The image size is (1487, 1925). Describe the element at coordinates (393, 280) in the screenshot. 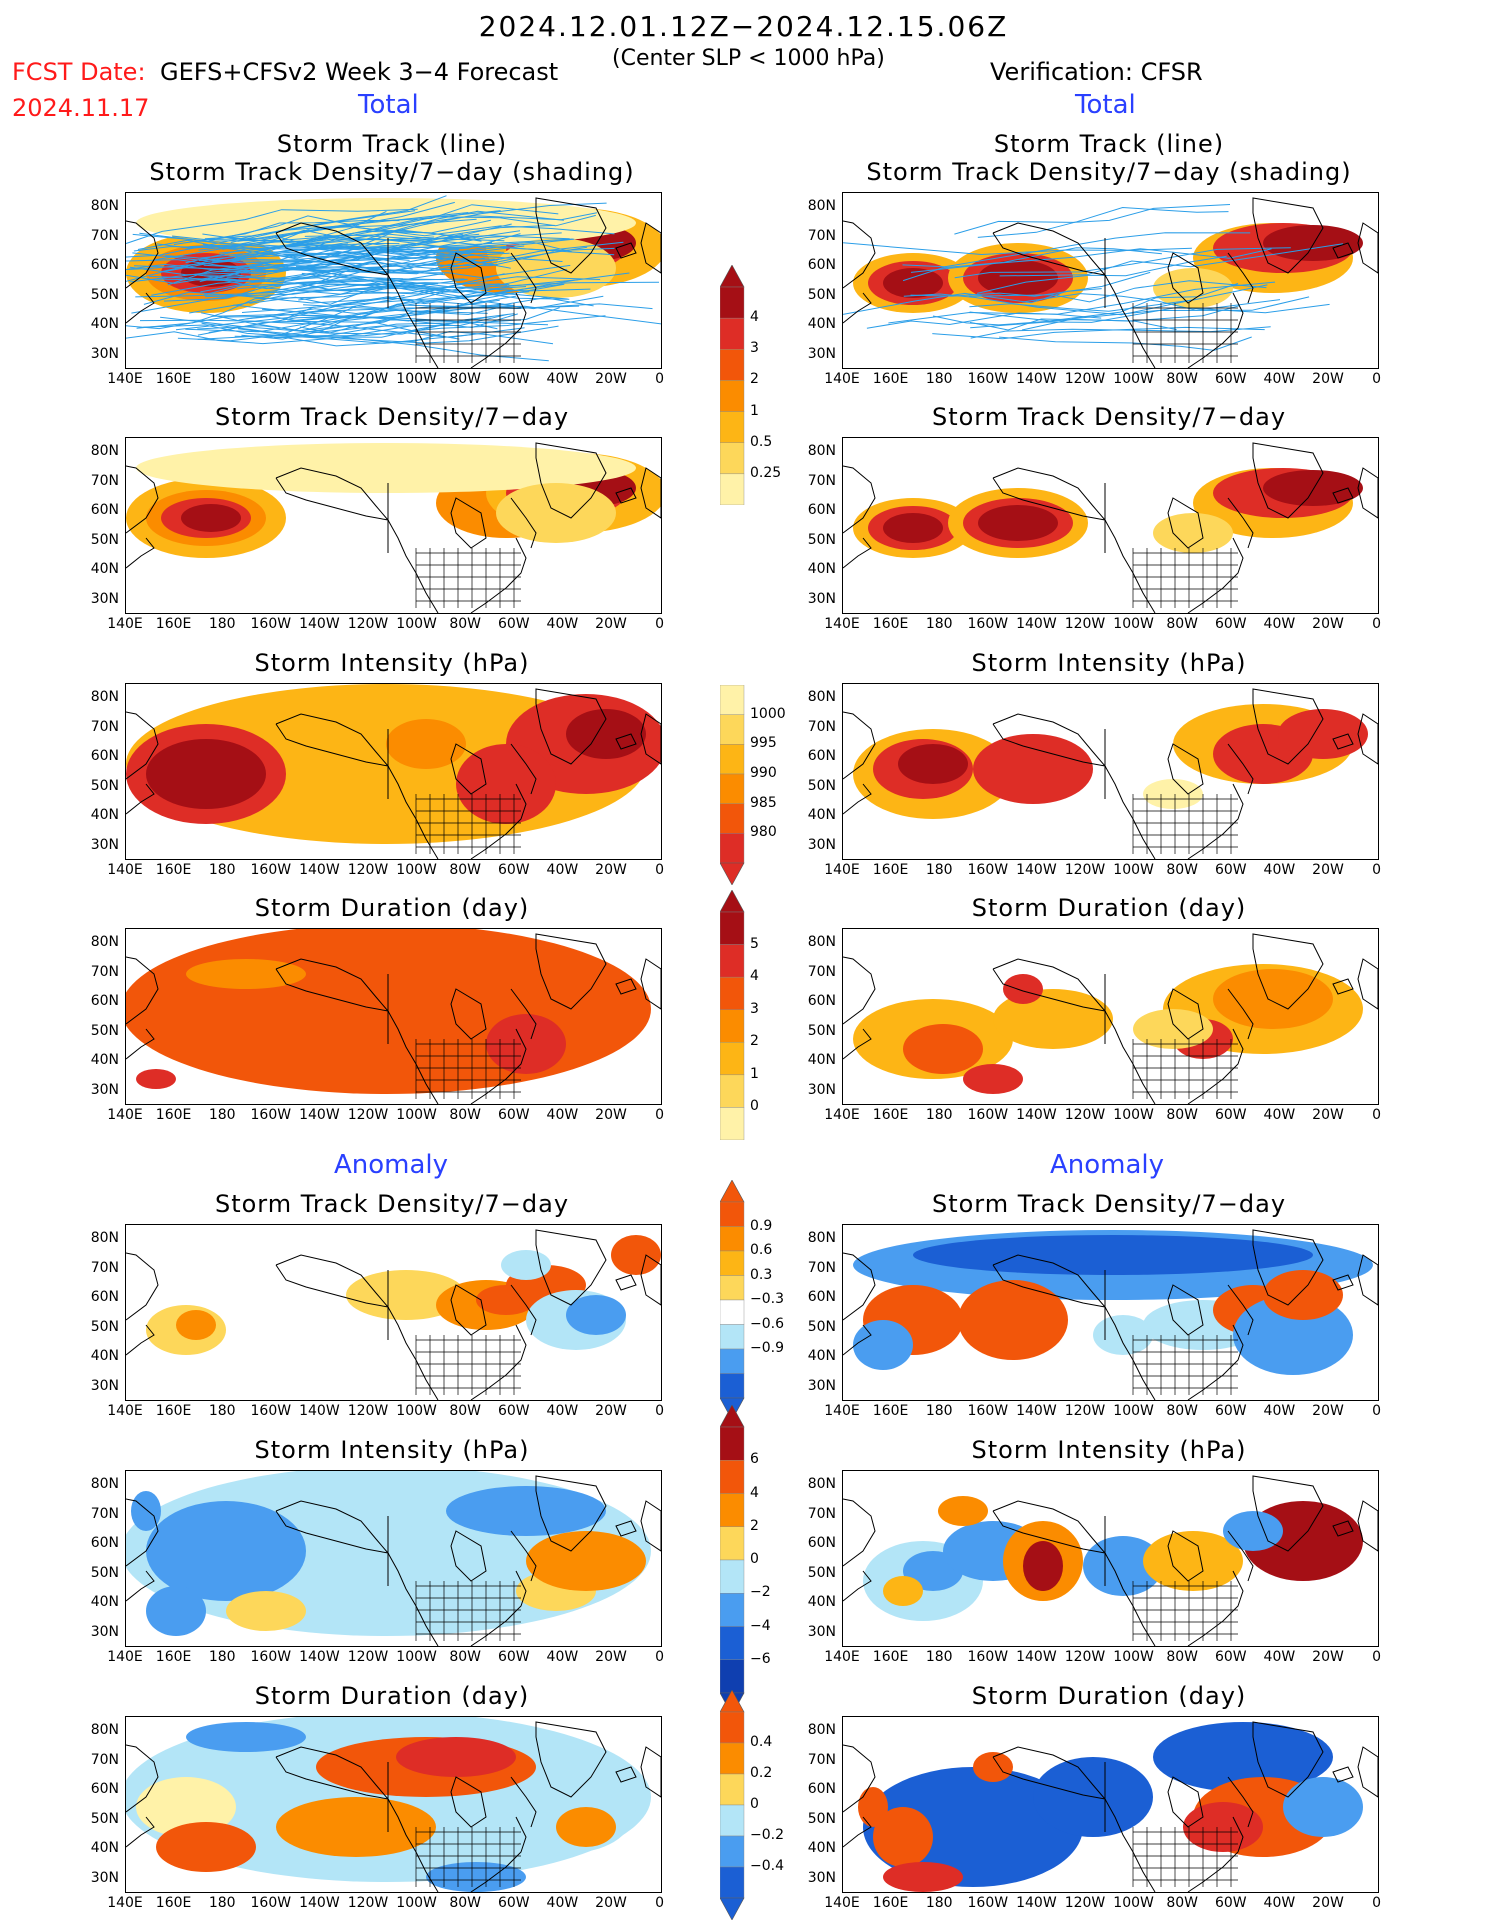

I see `map-panel-track-forecast` at that location.